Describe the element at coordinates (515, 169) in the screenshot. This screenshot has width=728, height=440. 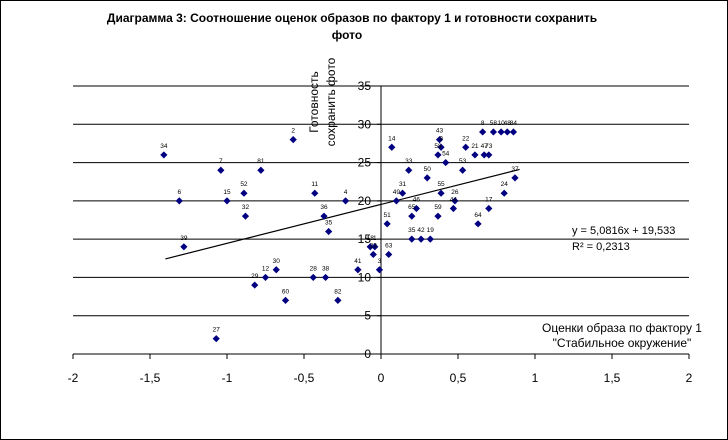
I see `data-label-37: 37` at that location.